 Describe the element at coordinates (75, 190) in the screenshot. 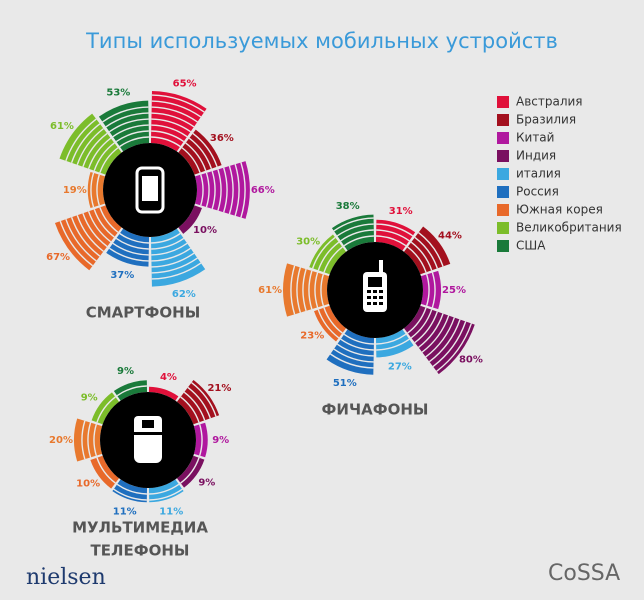

I see `value-label: 19%` at that location.